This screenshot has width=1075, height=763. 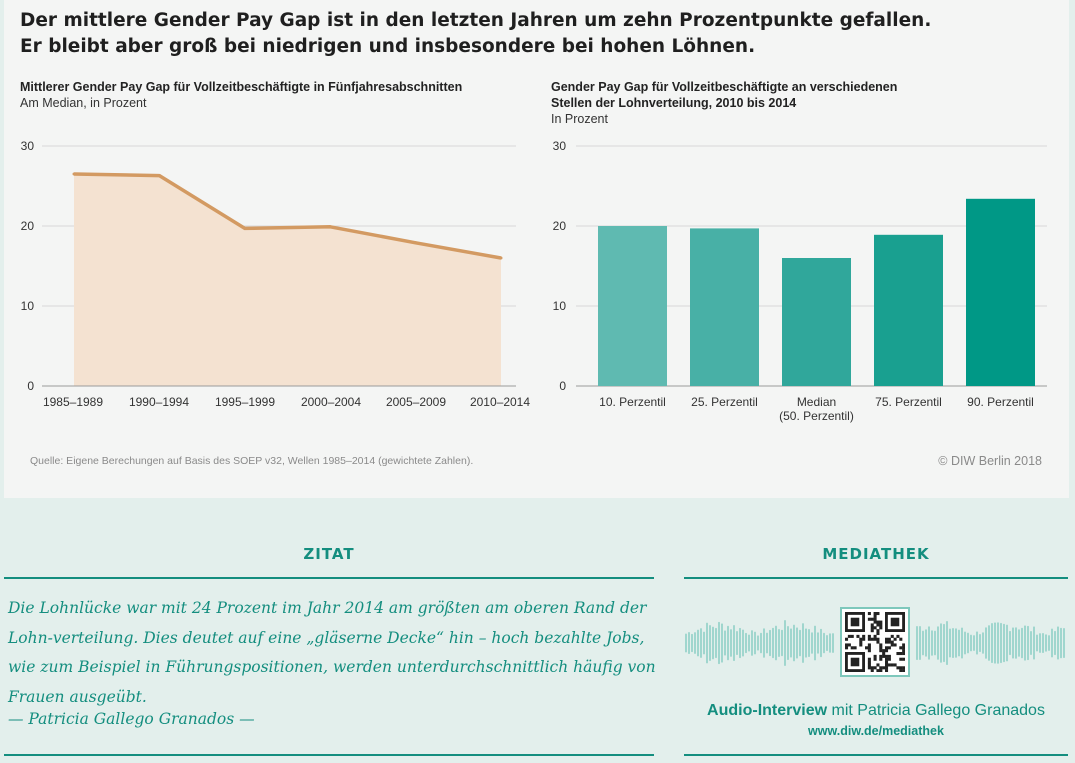 I want to click on x-tick-label: Median, so click(x=816, y=402).